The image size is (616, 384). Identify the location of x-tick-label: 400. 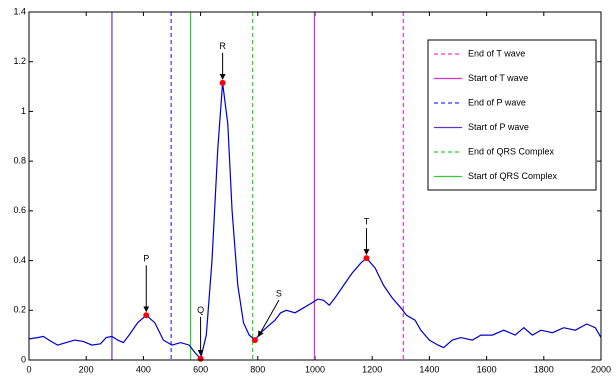
(143, 369).